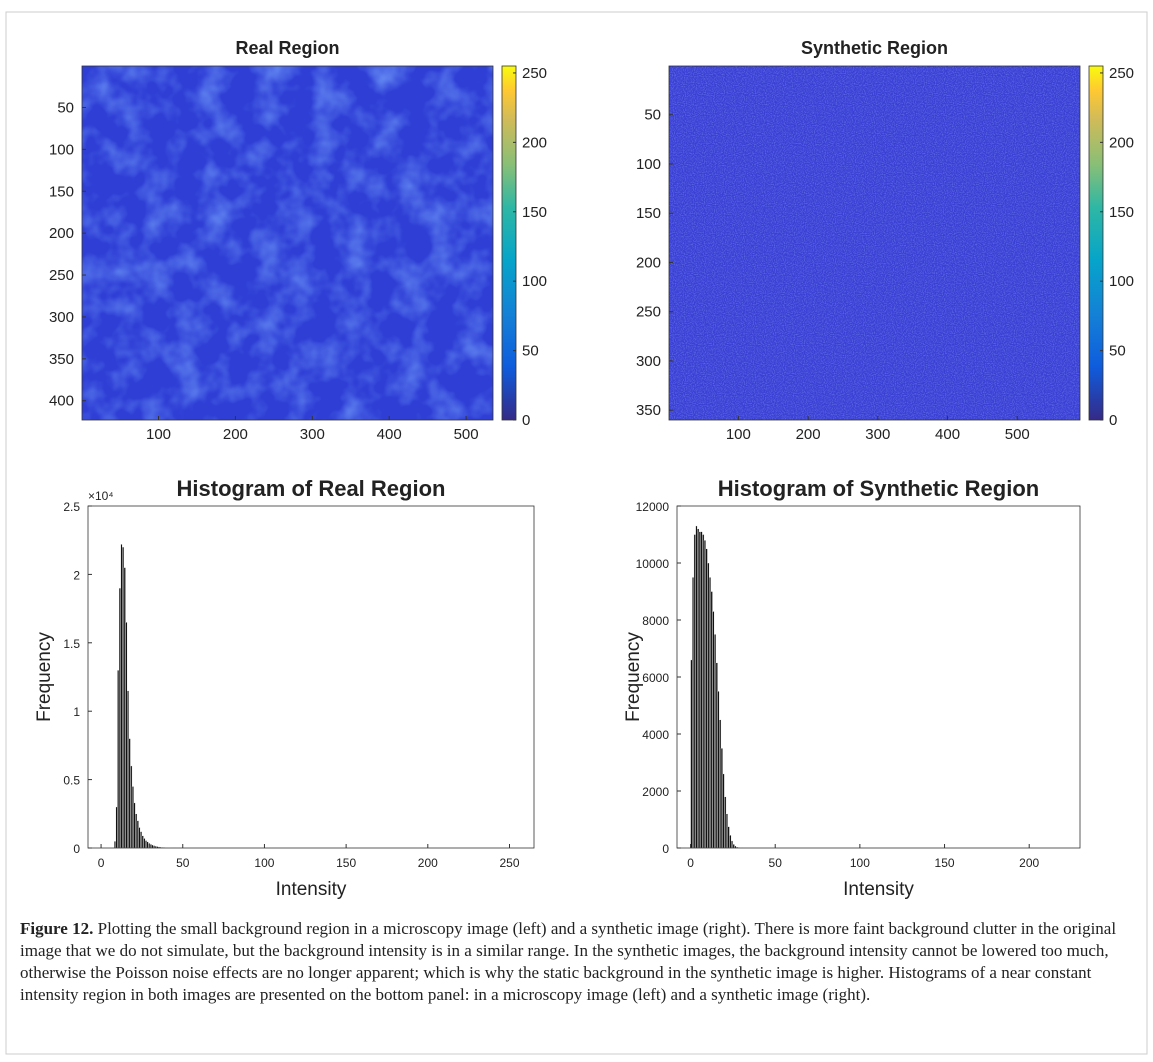 The image size is (1153, 1062). I want to click on image-texture, so click(287, 243).